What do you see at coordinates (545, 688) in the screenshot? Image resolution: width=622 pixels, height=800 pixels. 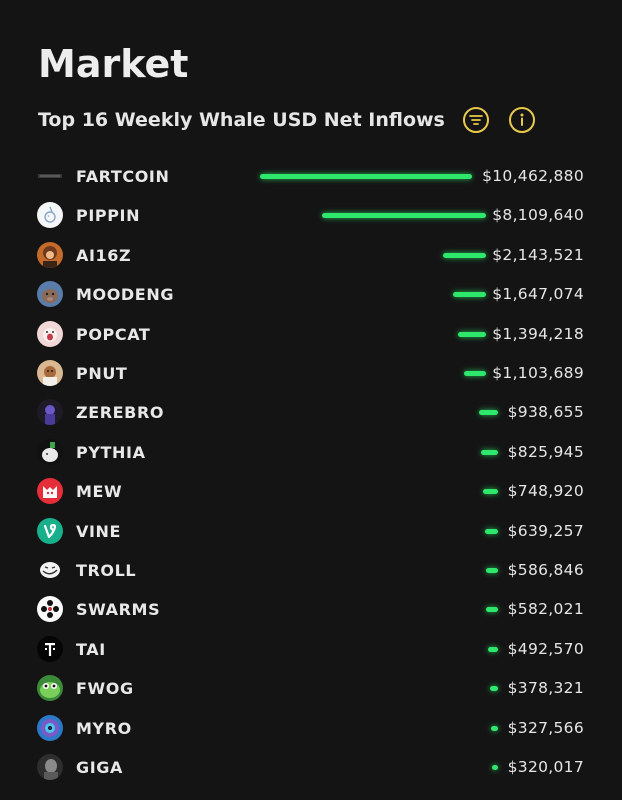 I see `inflow-value: $378,321` at bounding box center [545, 688].